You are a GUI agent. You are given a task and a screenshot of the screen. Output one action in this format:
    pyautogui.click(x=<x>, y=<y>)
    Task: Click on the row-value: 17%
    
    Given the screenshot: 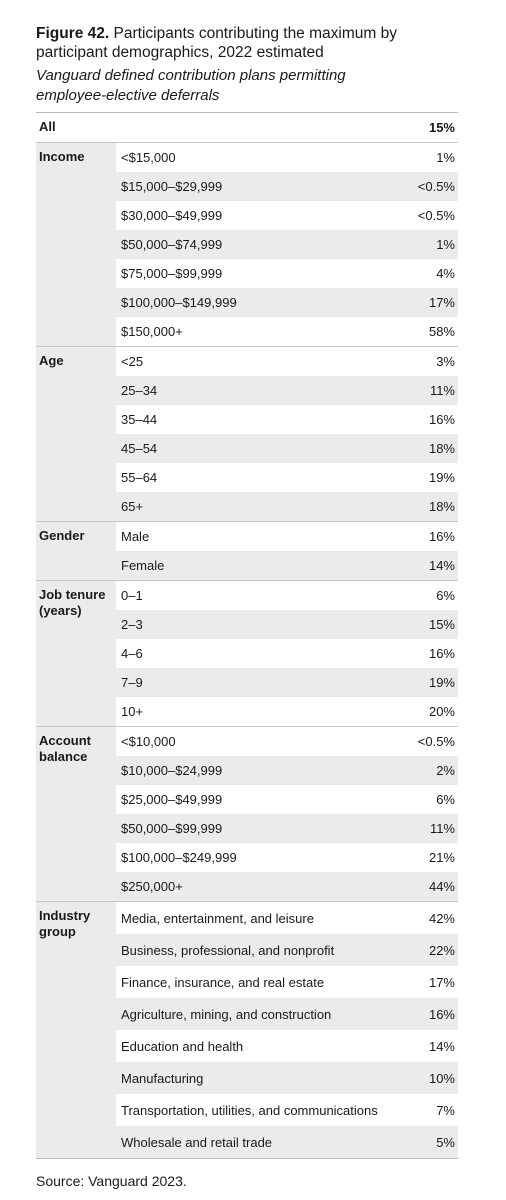 What is the action you would take?
    pyautogui.click(x=441, y=302)
    